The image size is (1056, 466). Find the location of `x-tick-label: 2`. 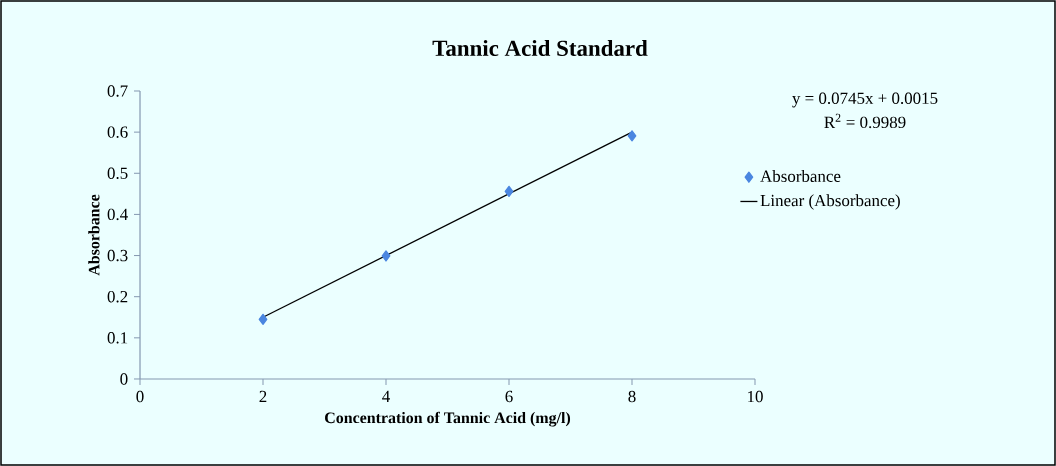

x-tick-label: 2 is located at coordinates (263, 396).